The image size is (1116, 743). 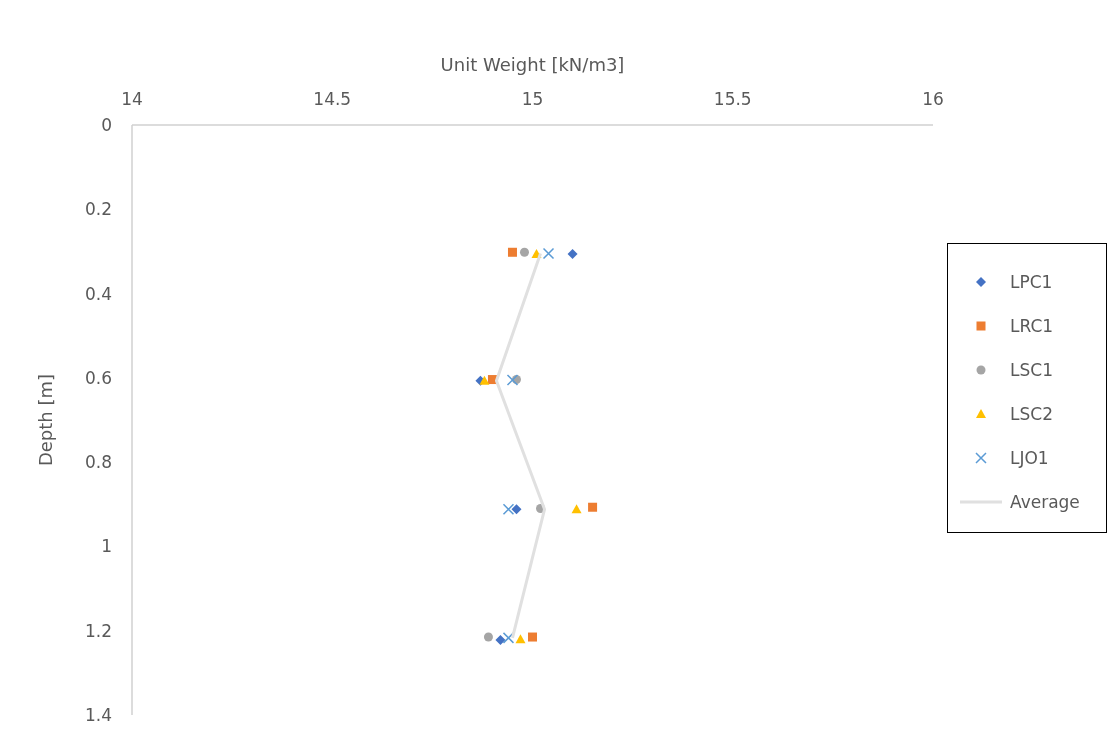 What do you see at coordinates (332, 99) in the screenshot?
I see `x-tick-label: 14.5` at bounding box center [332, 99].